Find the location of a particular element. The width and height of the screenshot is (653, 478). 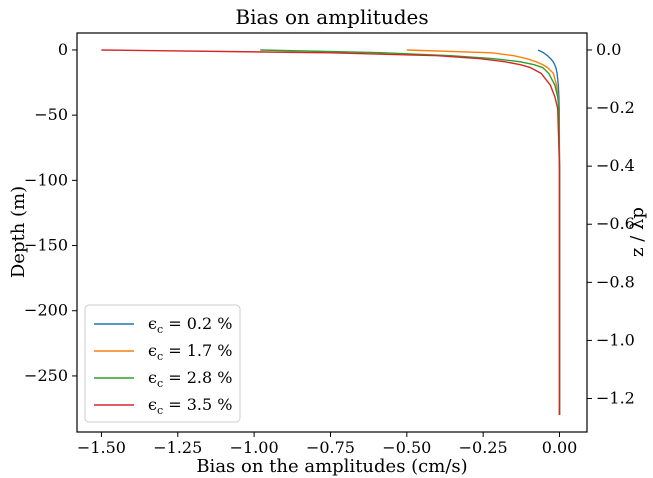

legend-label: ϵc = 1.7 % is located at coordinates (190, 352).